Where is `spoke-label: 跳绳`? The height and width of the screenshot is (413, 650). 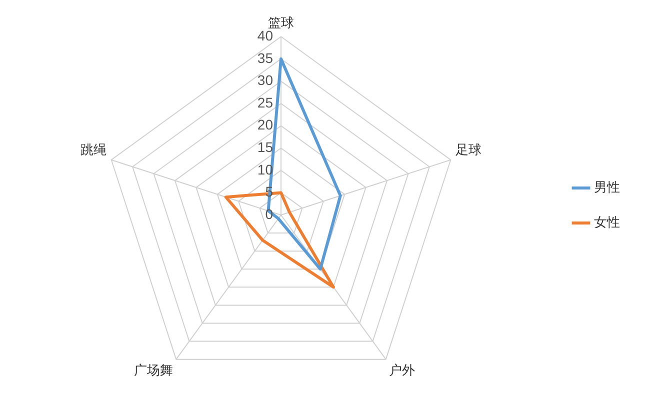
spoke-label: 跳绳 is located at coordinates (93, 150).